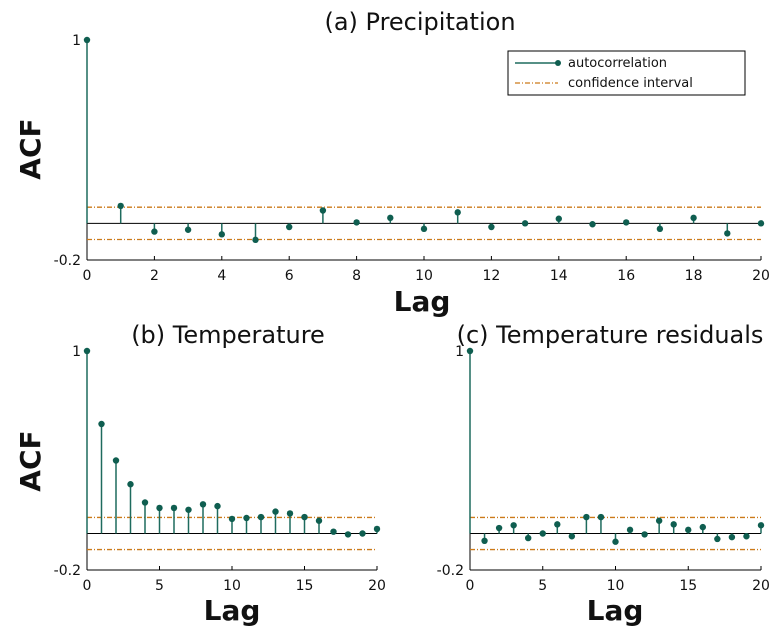  What do you see at coordinates (422, 301) in the screenshot?
I see `panel-a-xlabel: Lag` at bounding box center [422, 301].